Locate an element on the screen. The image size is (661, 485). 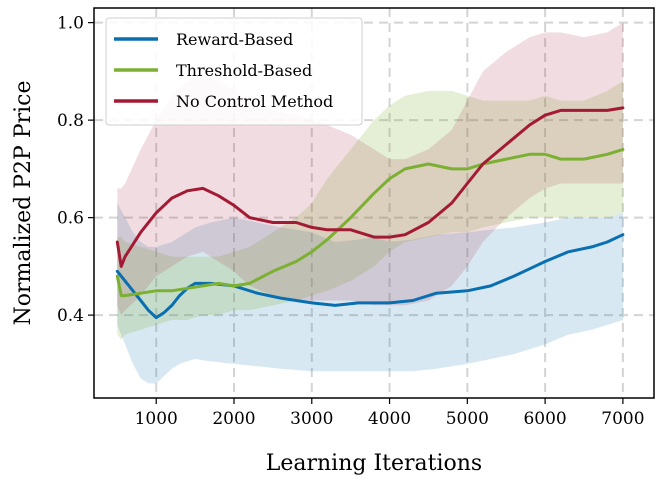
legend-label-2: No Control Method is located at coordinates (254, 101).